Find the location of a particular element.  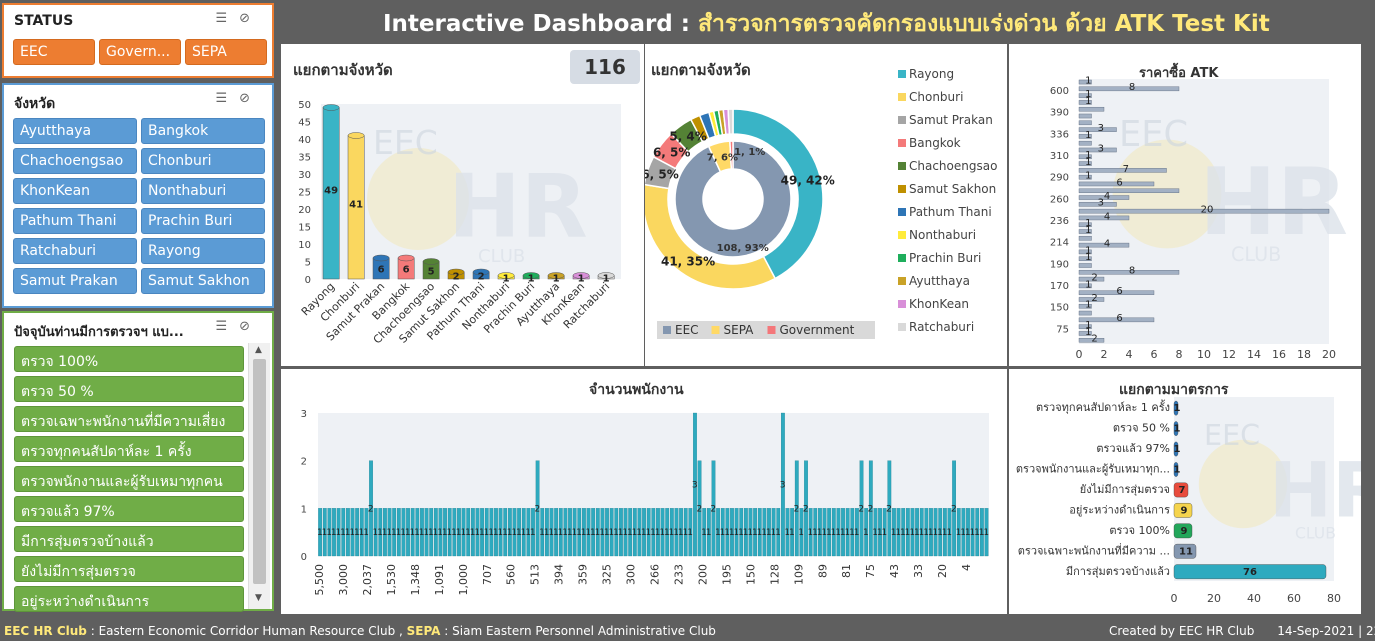

province-bar-title: แยกตามจังหวัด is located at coordinates (343, 70).